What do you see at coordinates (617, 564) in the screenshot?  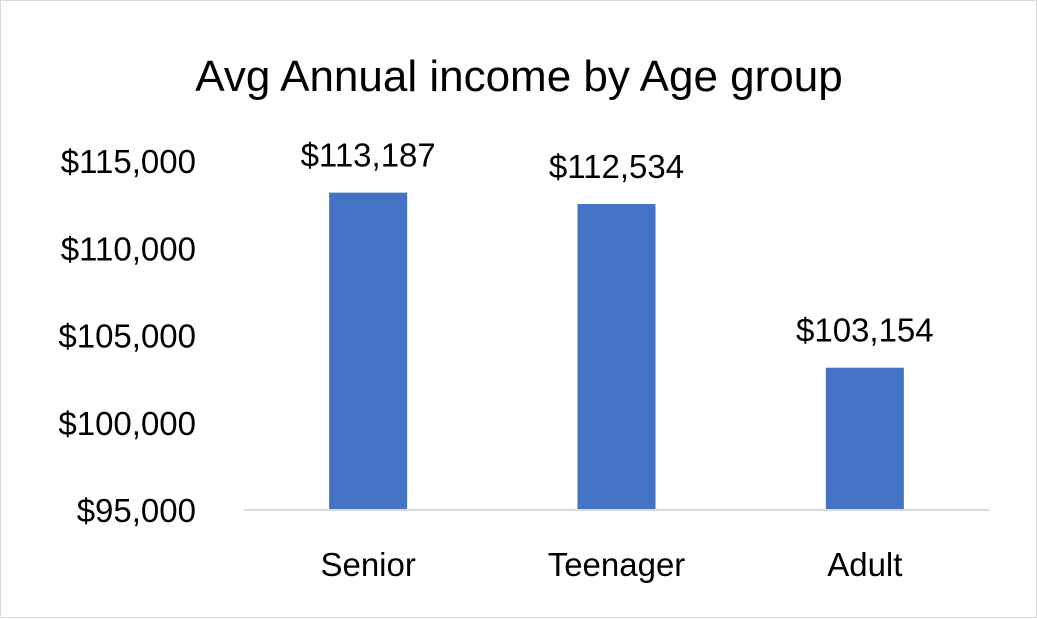 I see `x-tick-label-teenager: Teenager` at bounding box center [617, 564].